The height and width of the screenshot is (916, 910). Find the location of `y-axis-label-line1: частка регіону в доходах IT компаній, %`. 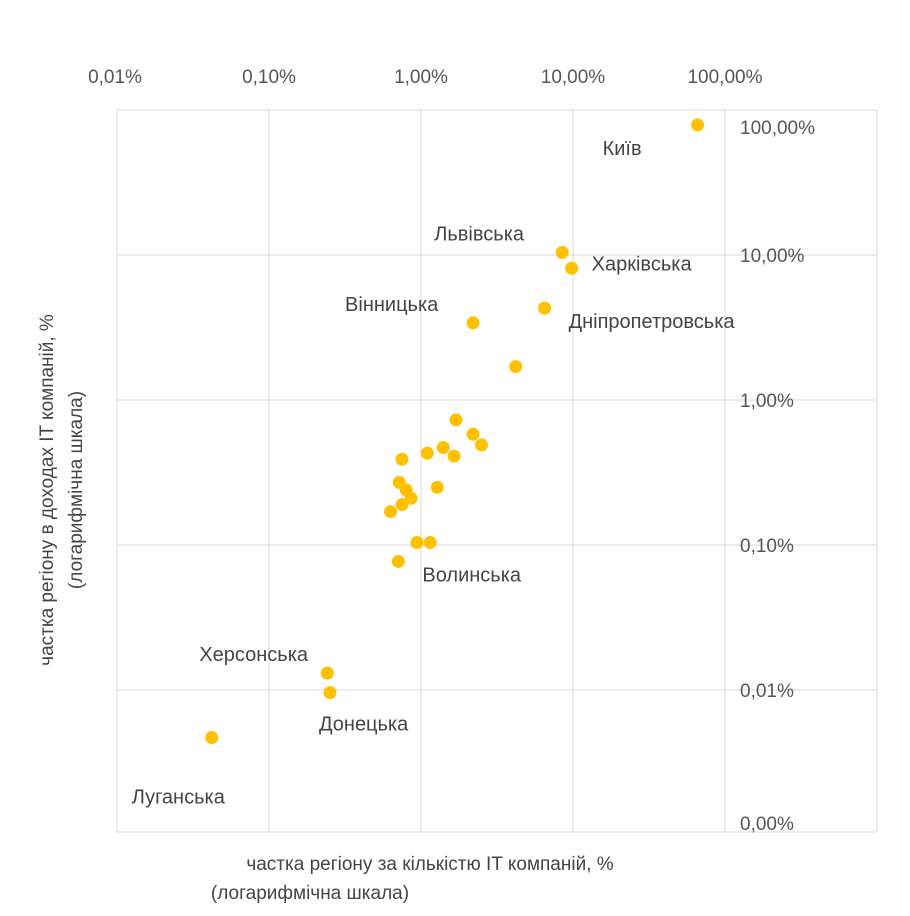

y-axis-label-line1: частка регіону в доходах IT компаній, % is located at coordinates (47, 490).